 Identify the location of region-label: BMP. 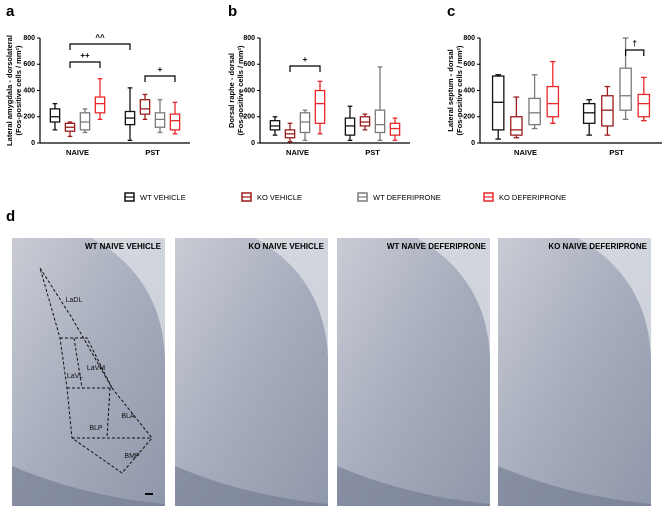
(132, 456).